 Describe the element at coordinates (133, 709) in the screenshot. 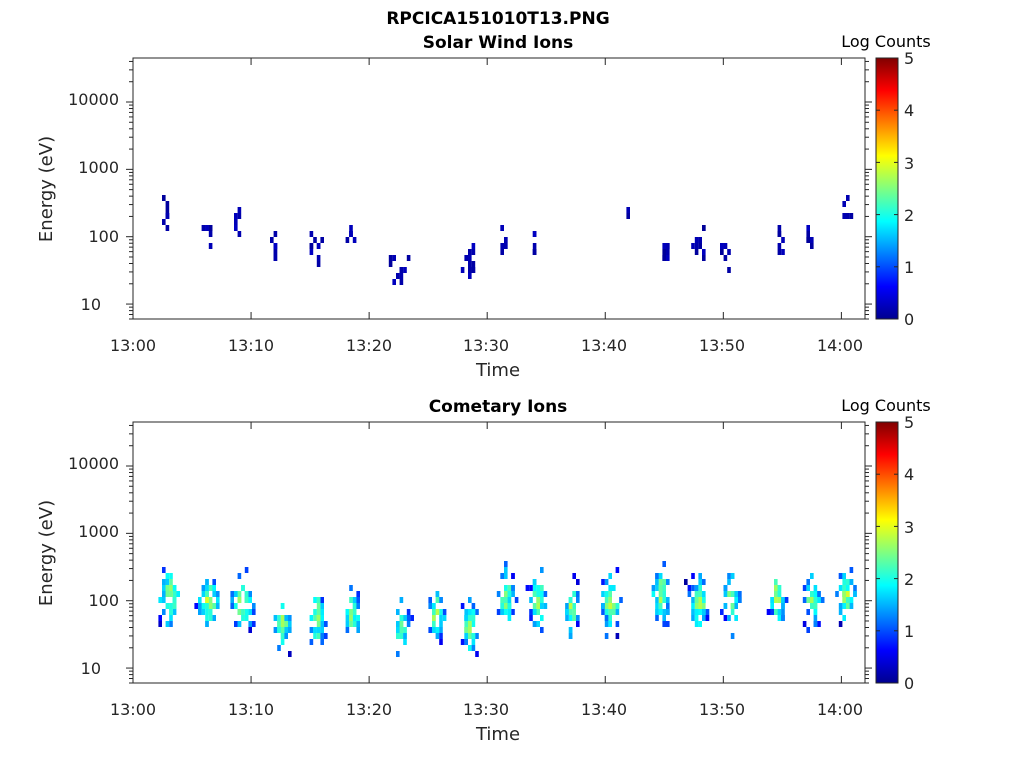

I see `x-tick-label: 13:00` at that location.